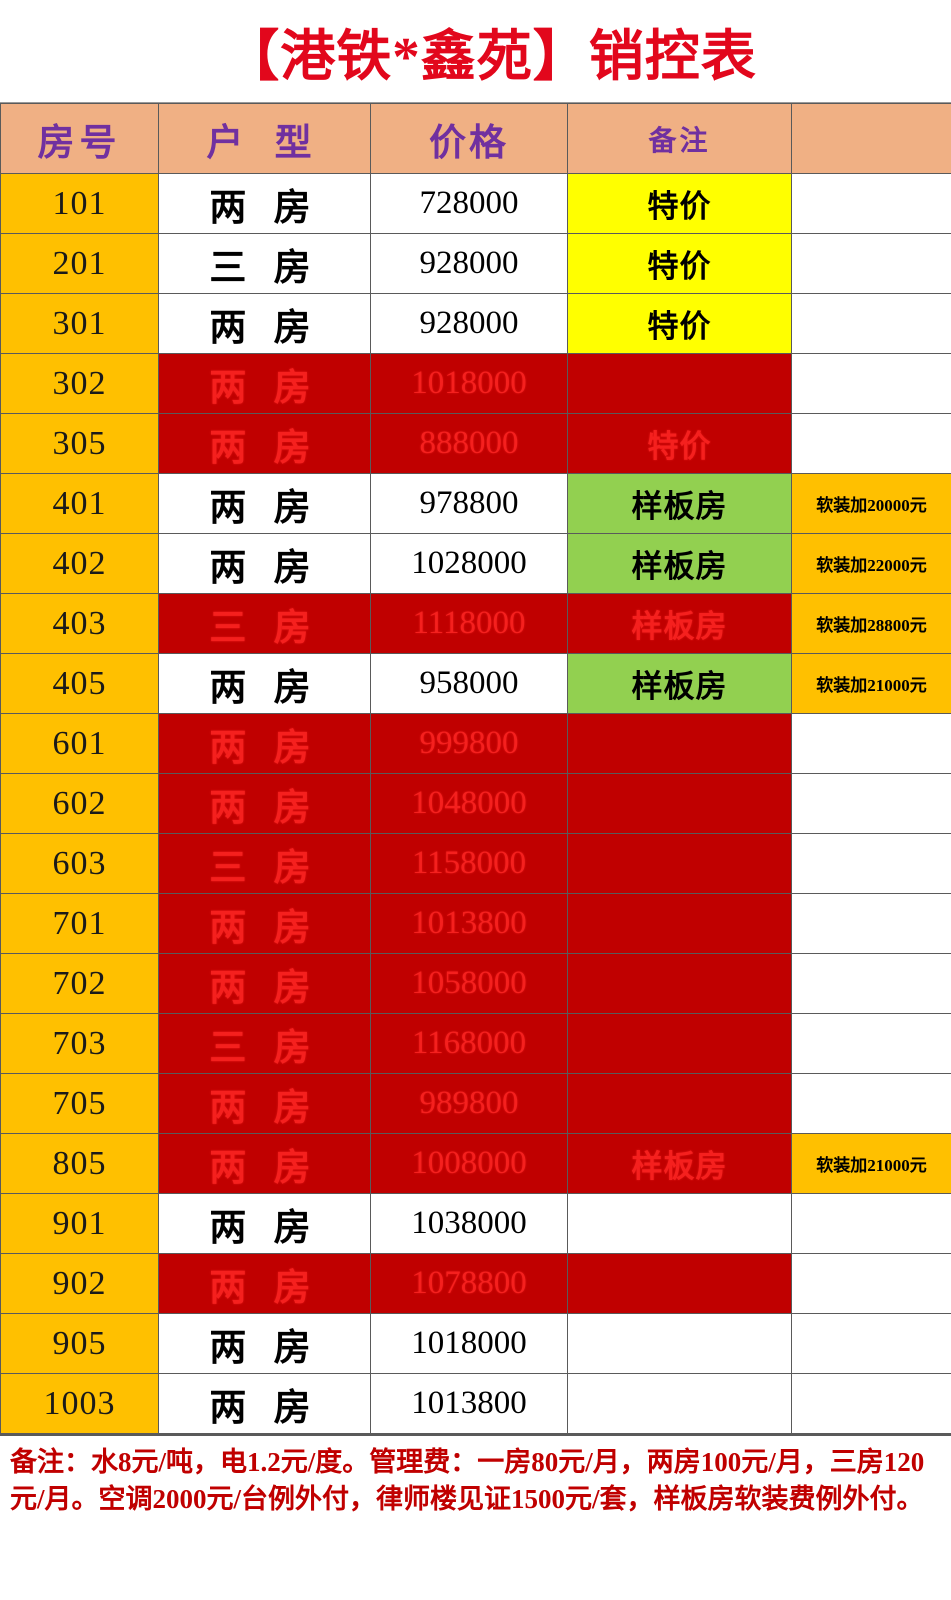  Describe the element at coordinates (79, 1043) in the screenshot. I see `cell-room-number: 703` at that location.